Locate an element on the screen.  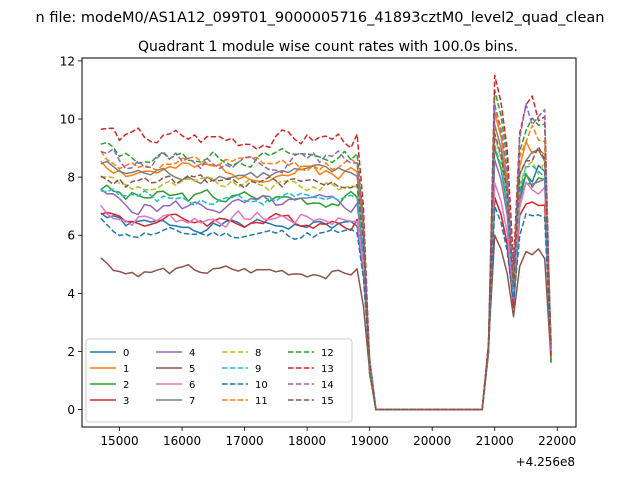
legend-label-10: 10 is located at coordinates (261, 385).